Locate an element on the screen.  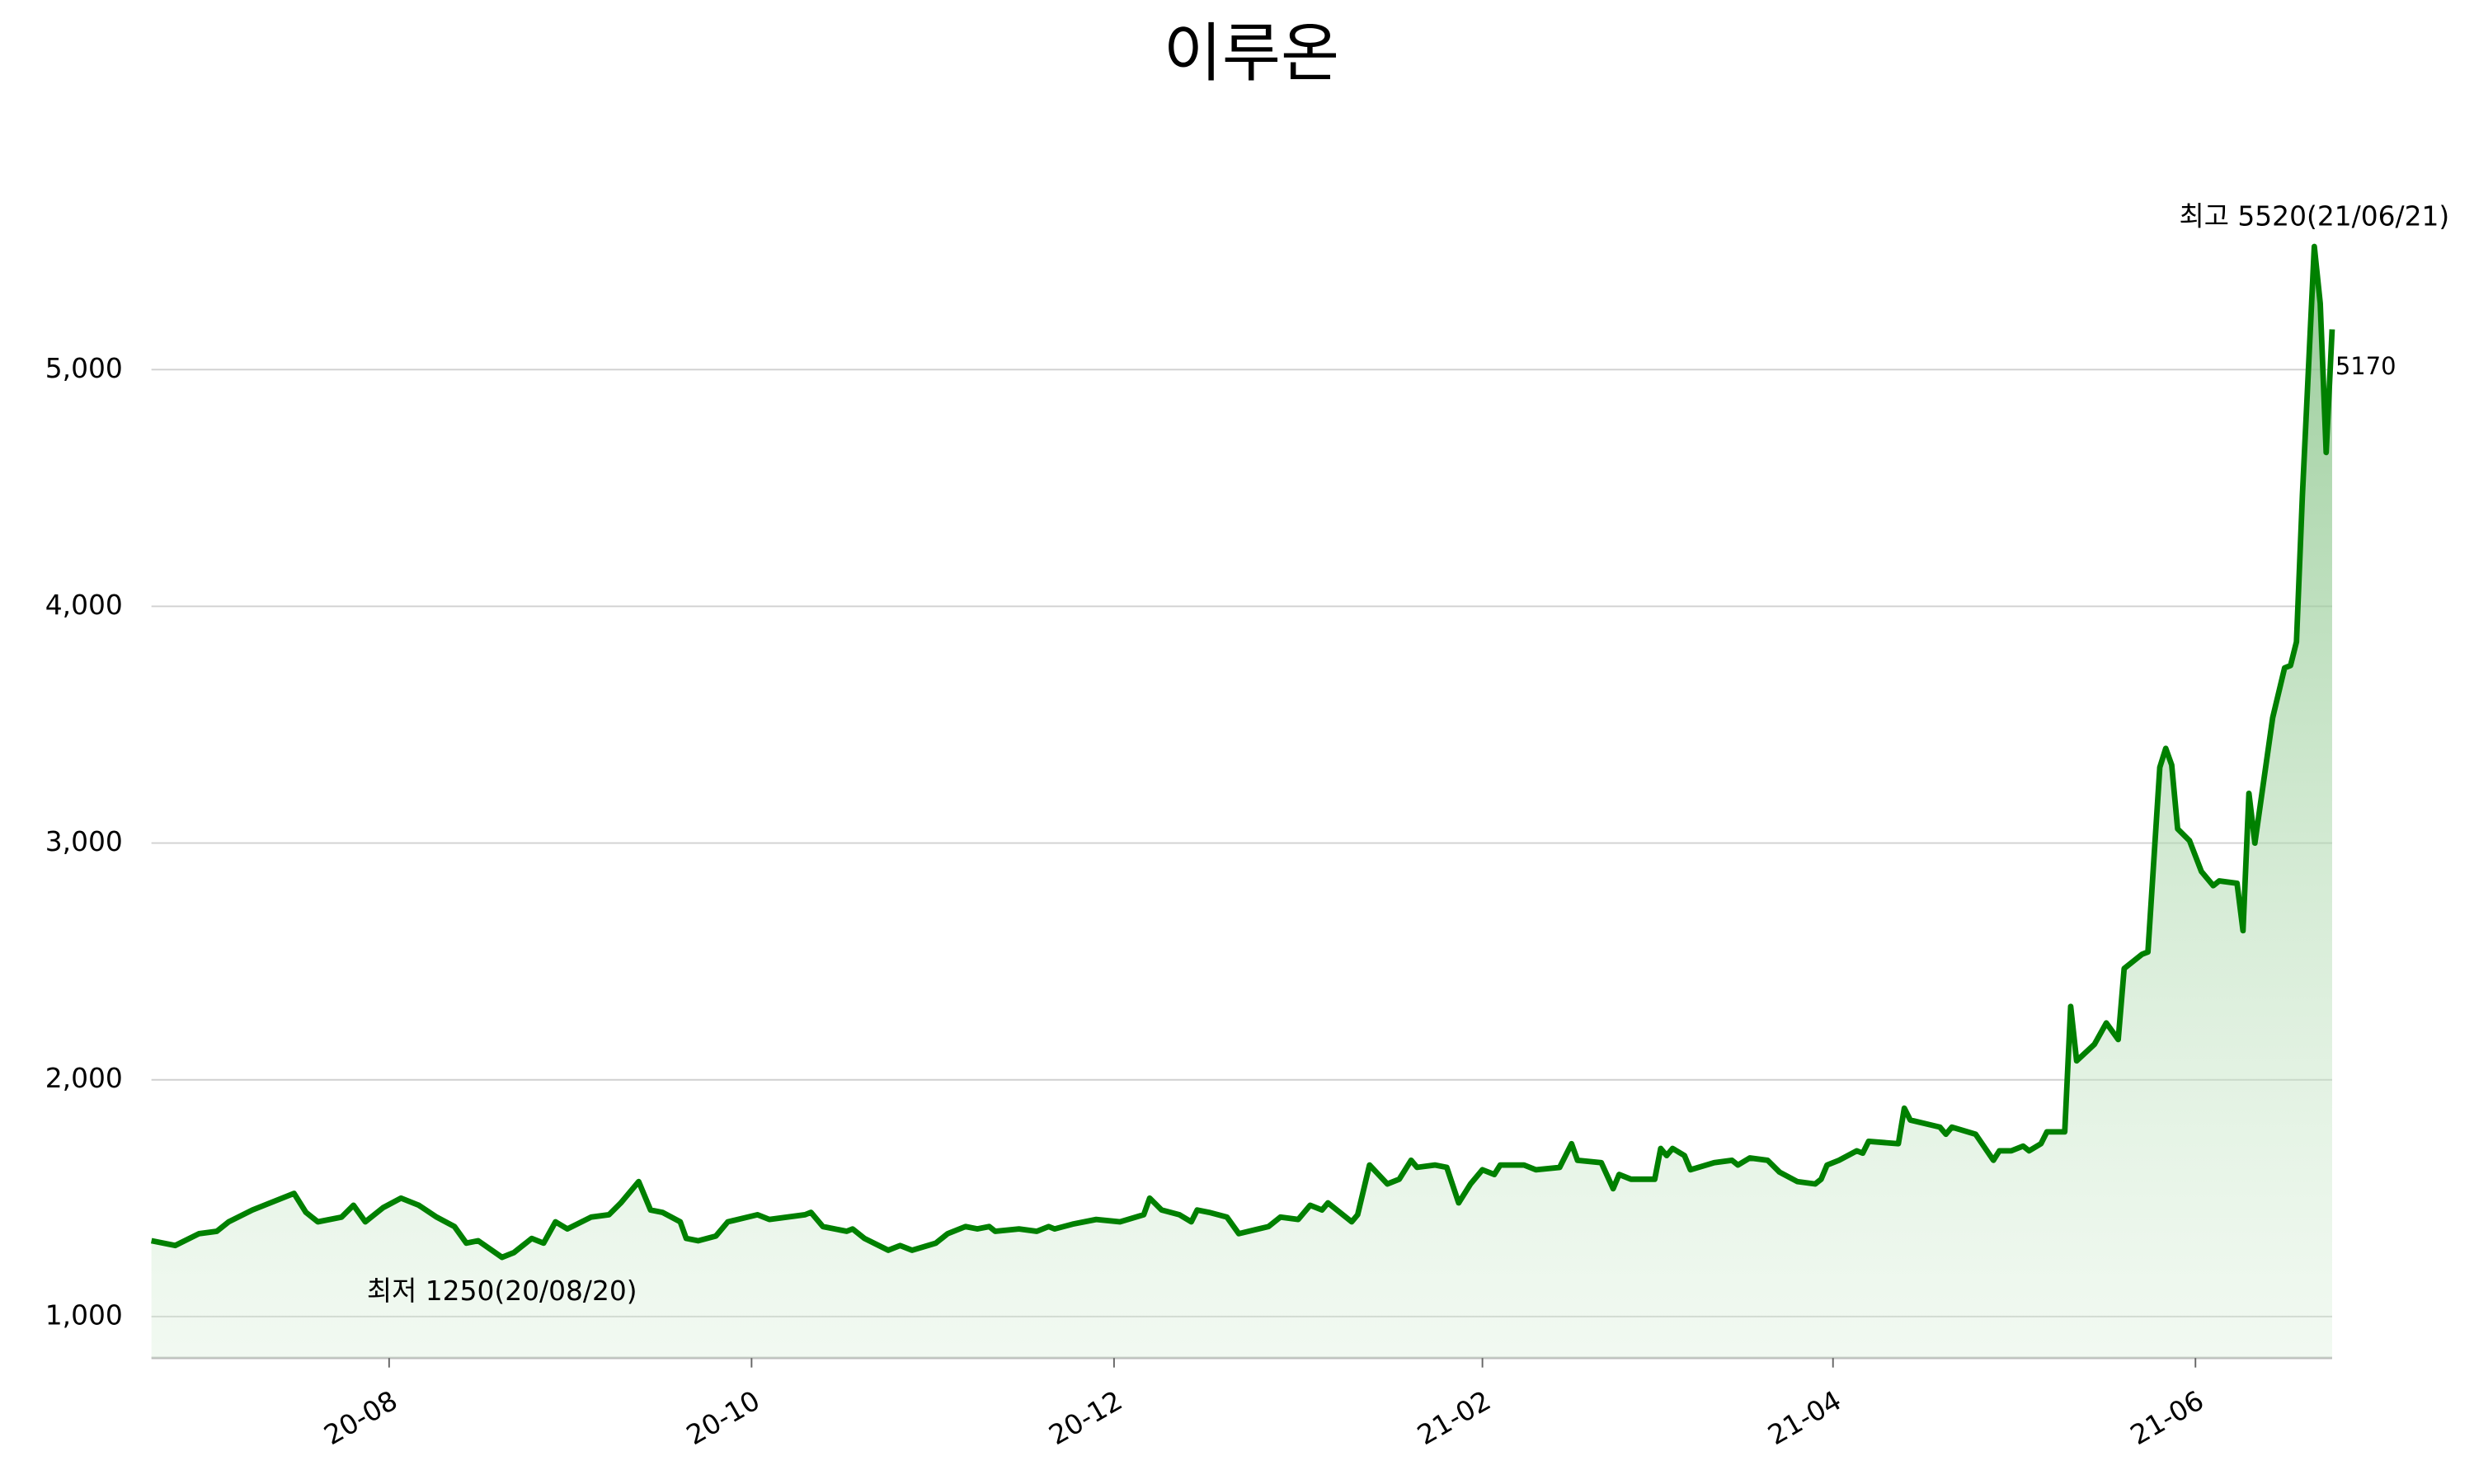
y-tick-label: 2,000 is located at coordinates (84, 1078).